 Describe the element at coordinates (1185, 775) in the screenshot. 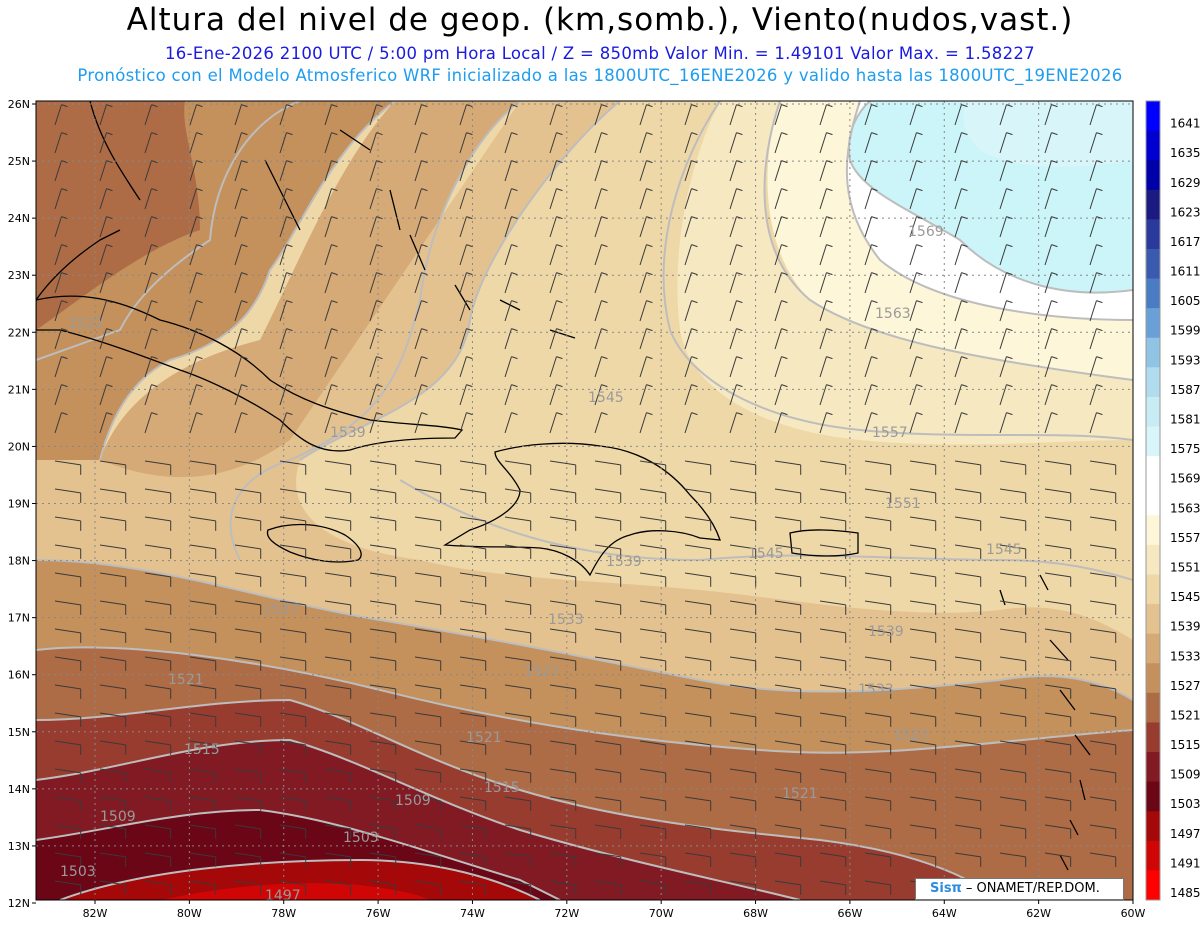

I see `colorbar-label: 1509` at that location.